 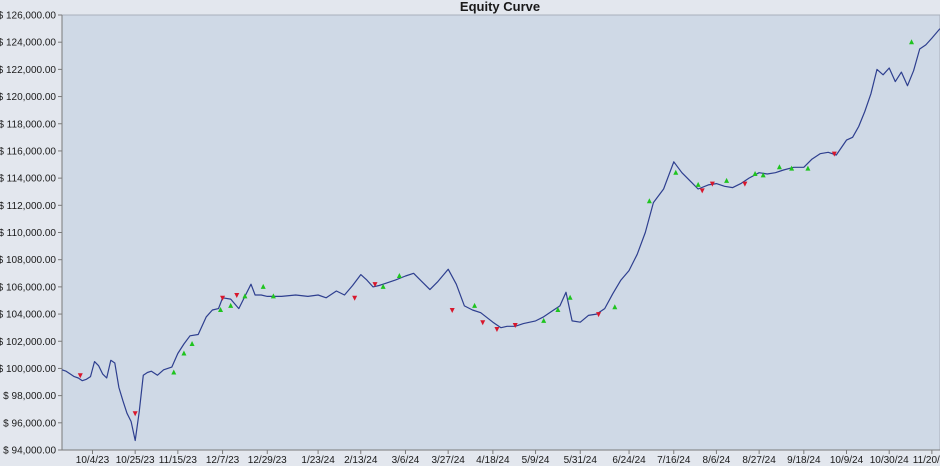 What do you see at coordinates (847, 460) in the screenshot?
I see `x-tick-label: 10/9/24` at bounding box center [847, 460].